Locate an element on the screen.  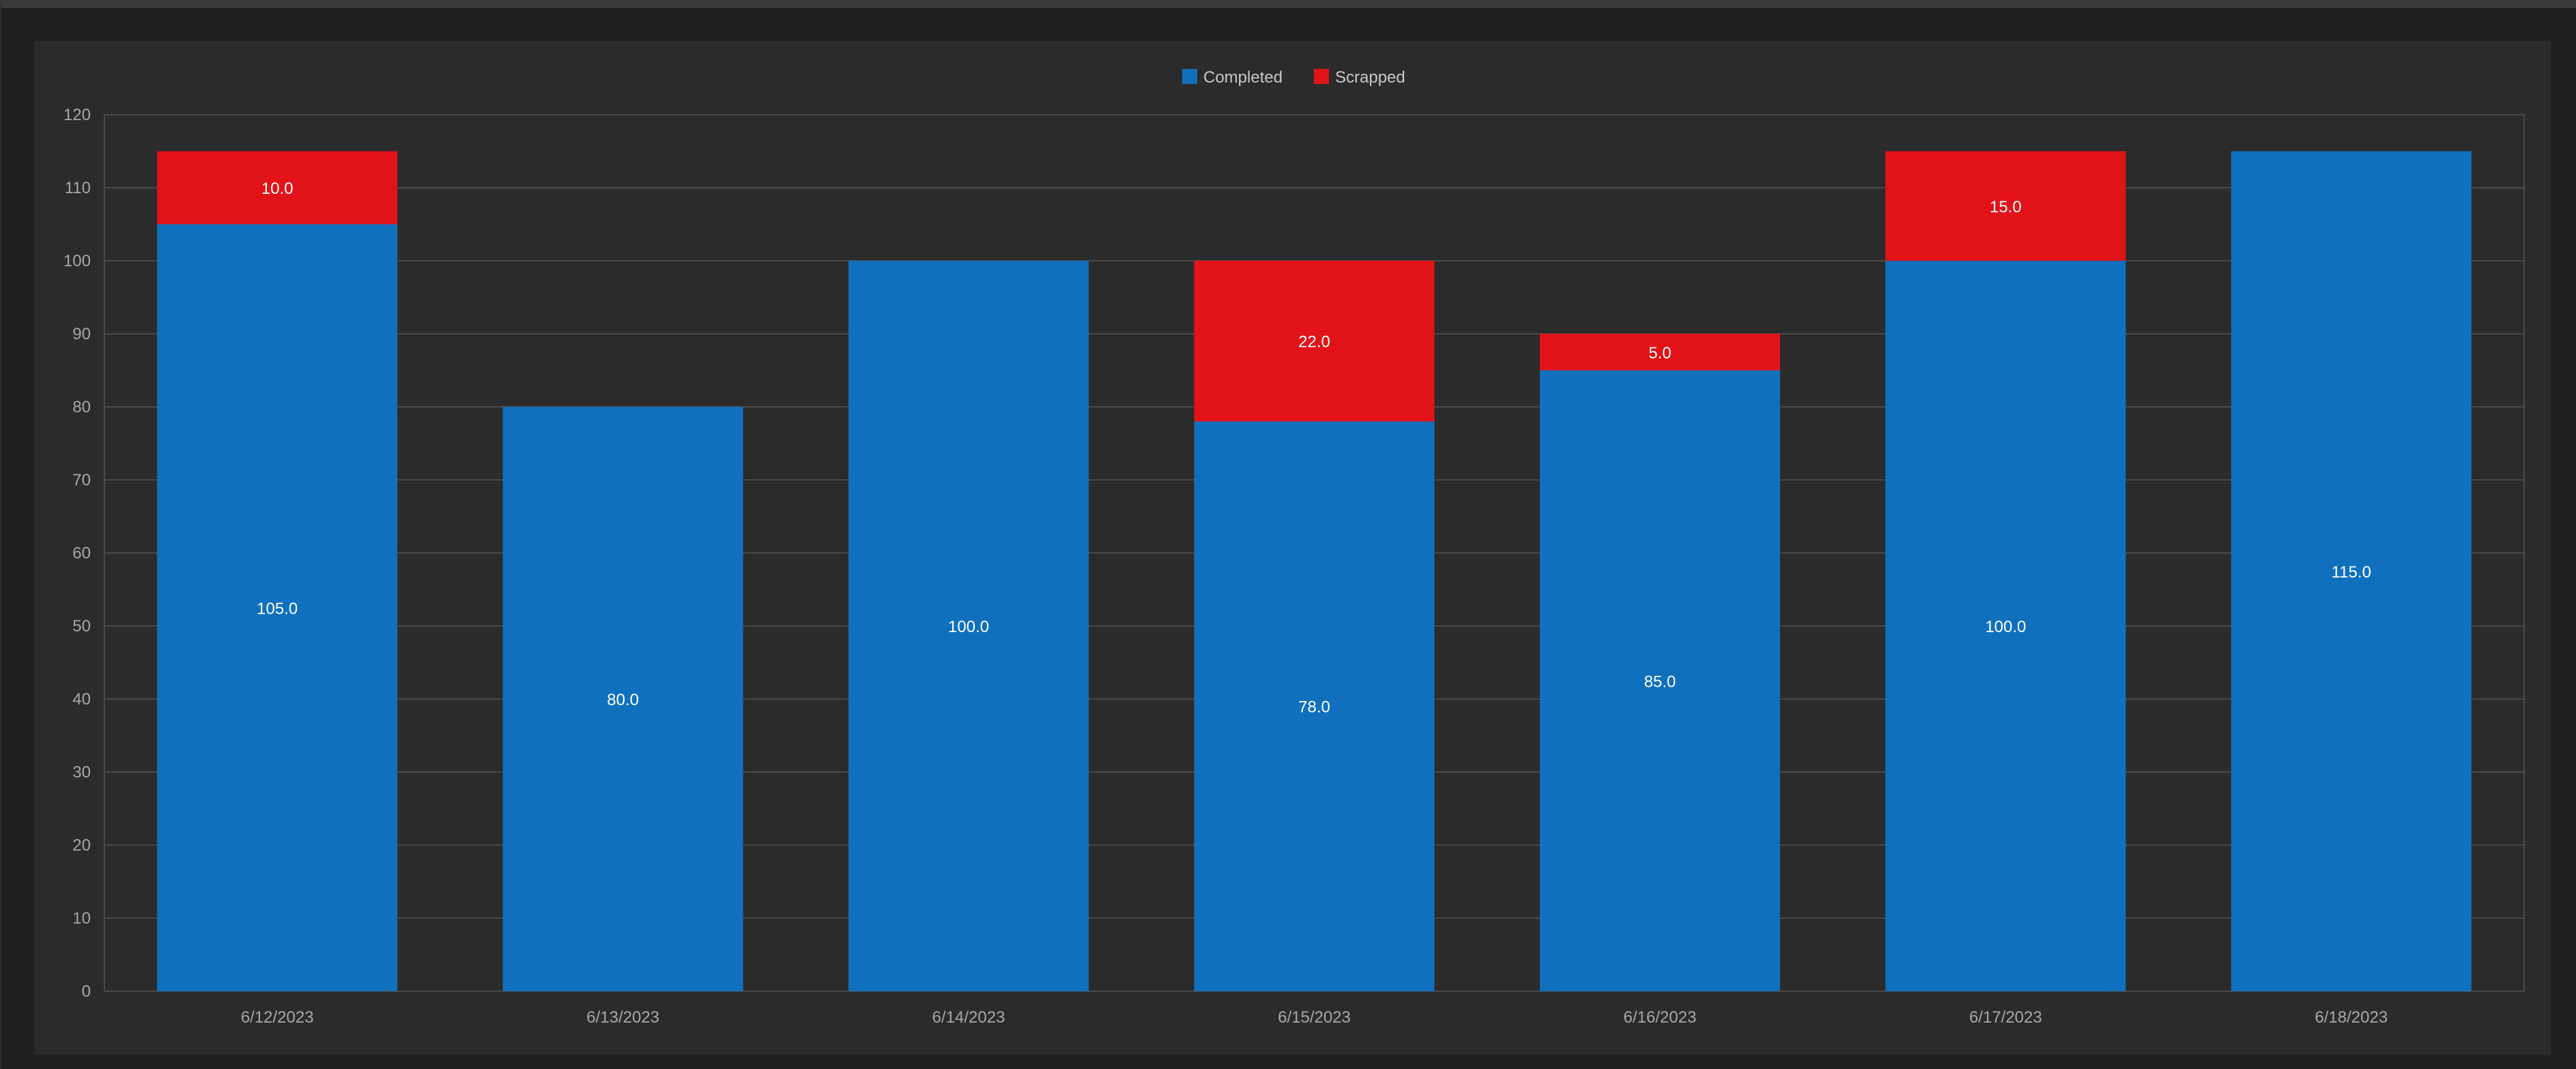
bar-scrapped-6/12/2023 is located at coordinates (277, 188).